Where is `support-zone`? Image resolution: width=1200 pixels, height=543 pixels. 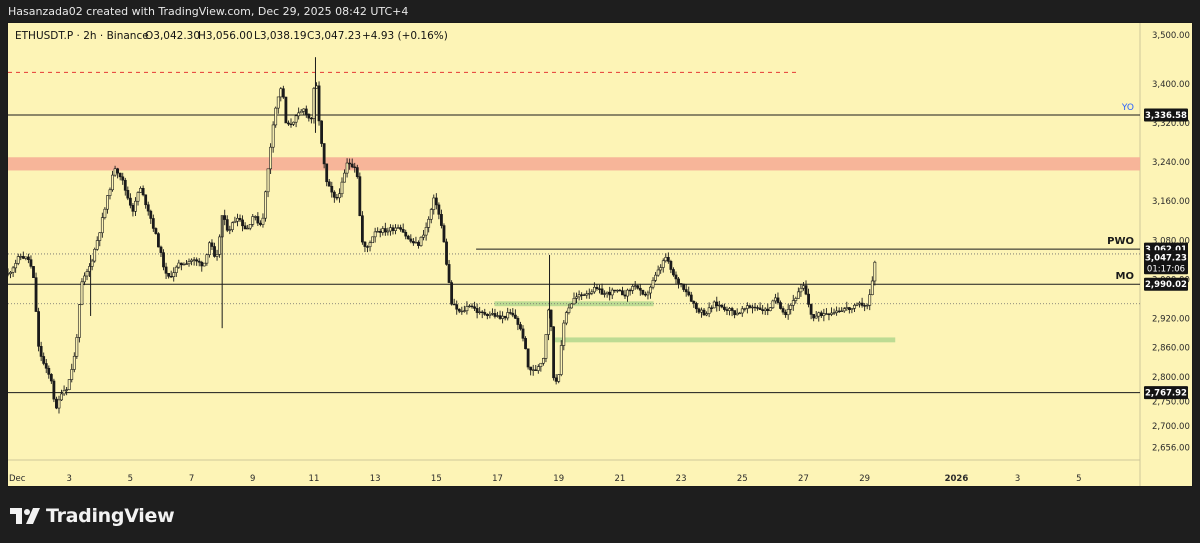
support-zone is located at coordinates (724, 340).